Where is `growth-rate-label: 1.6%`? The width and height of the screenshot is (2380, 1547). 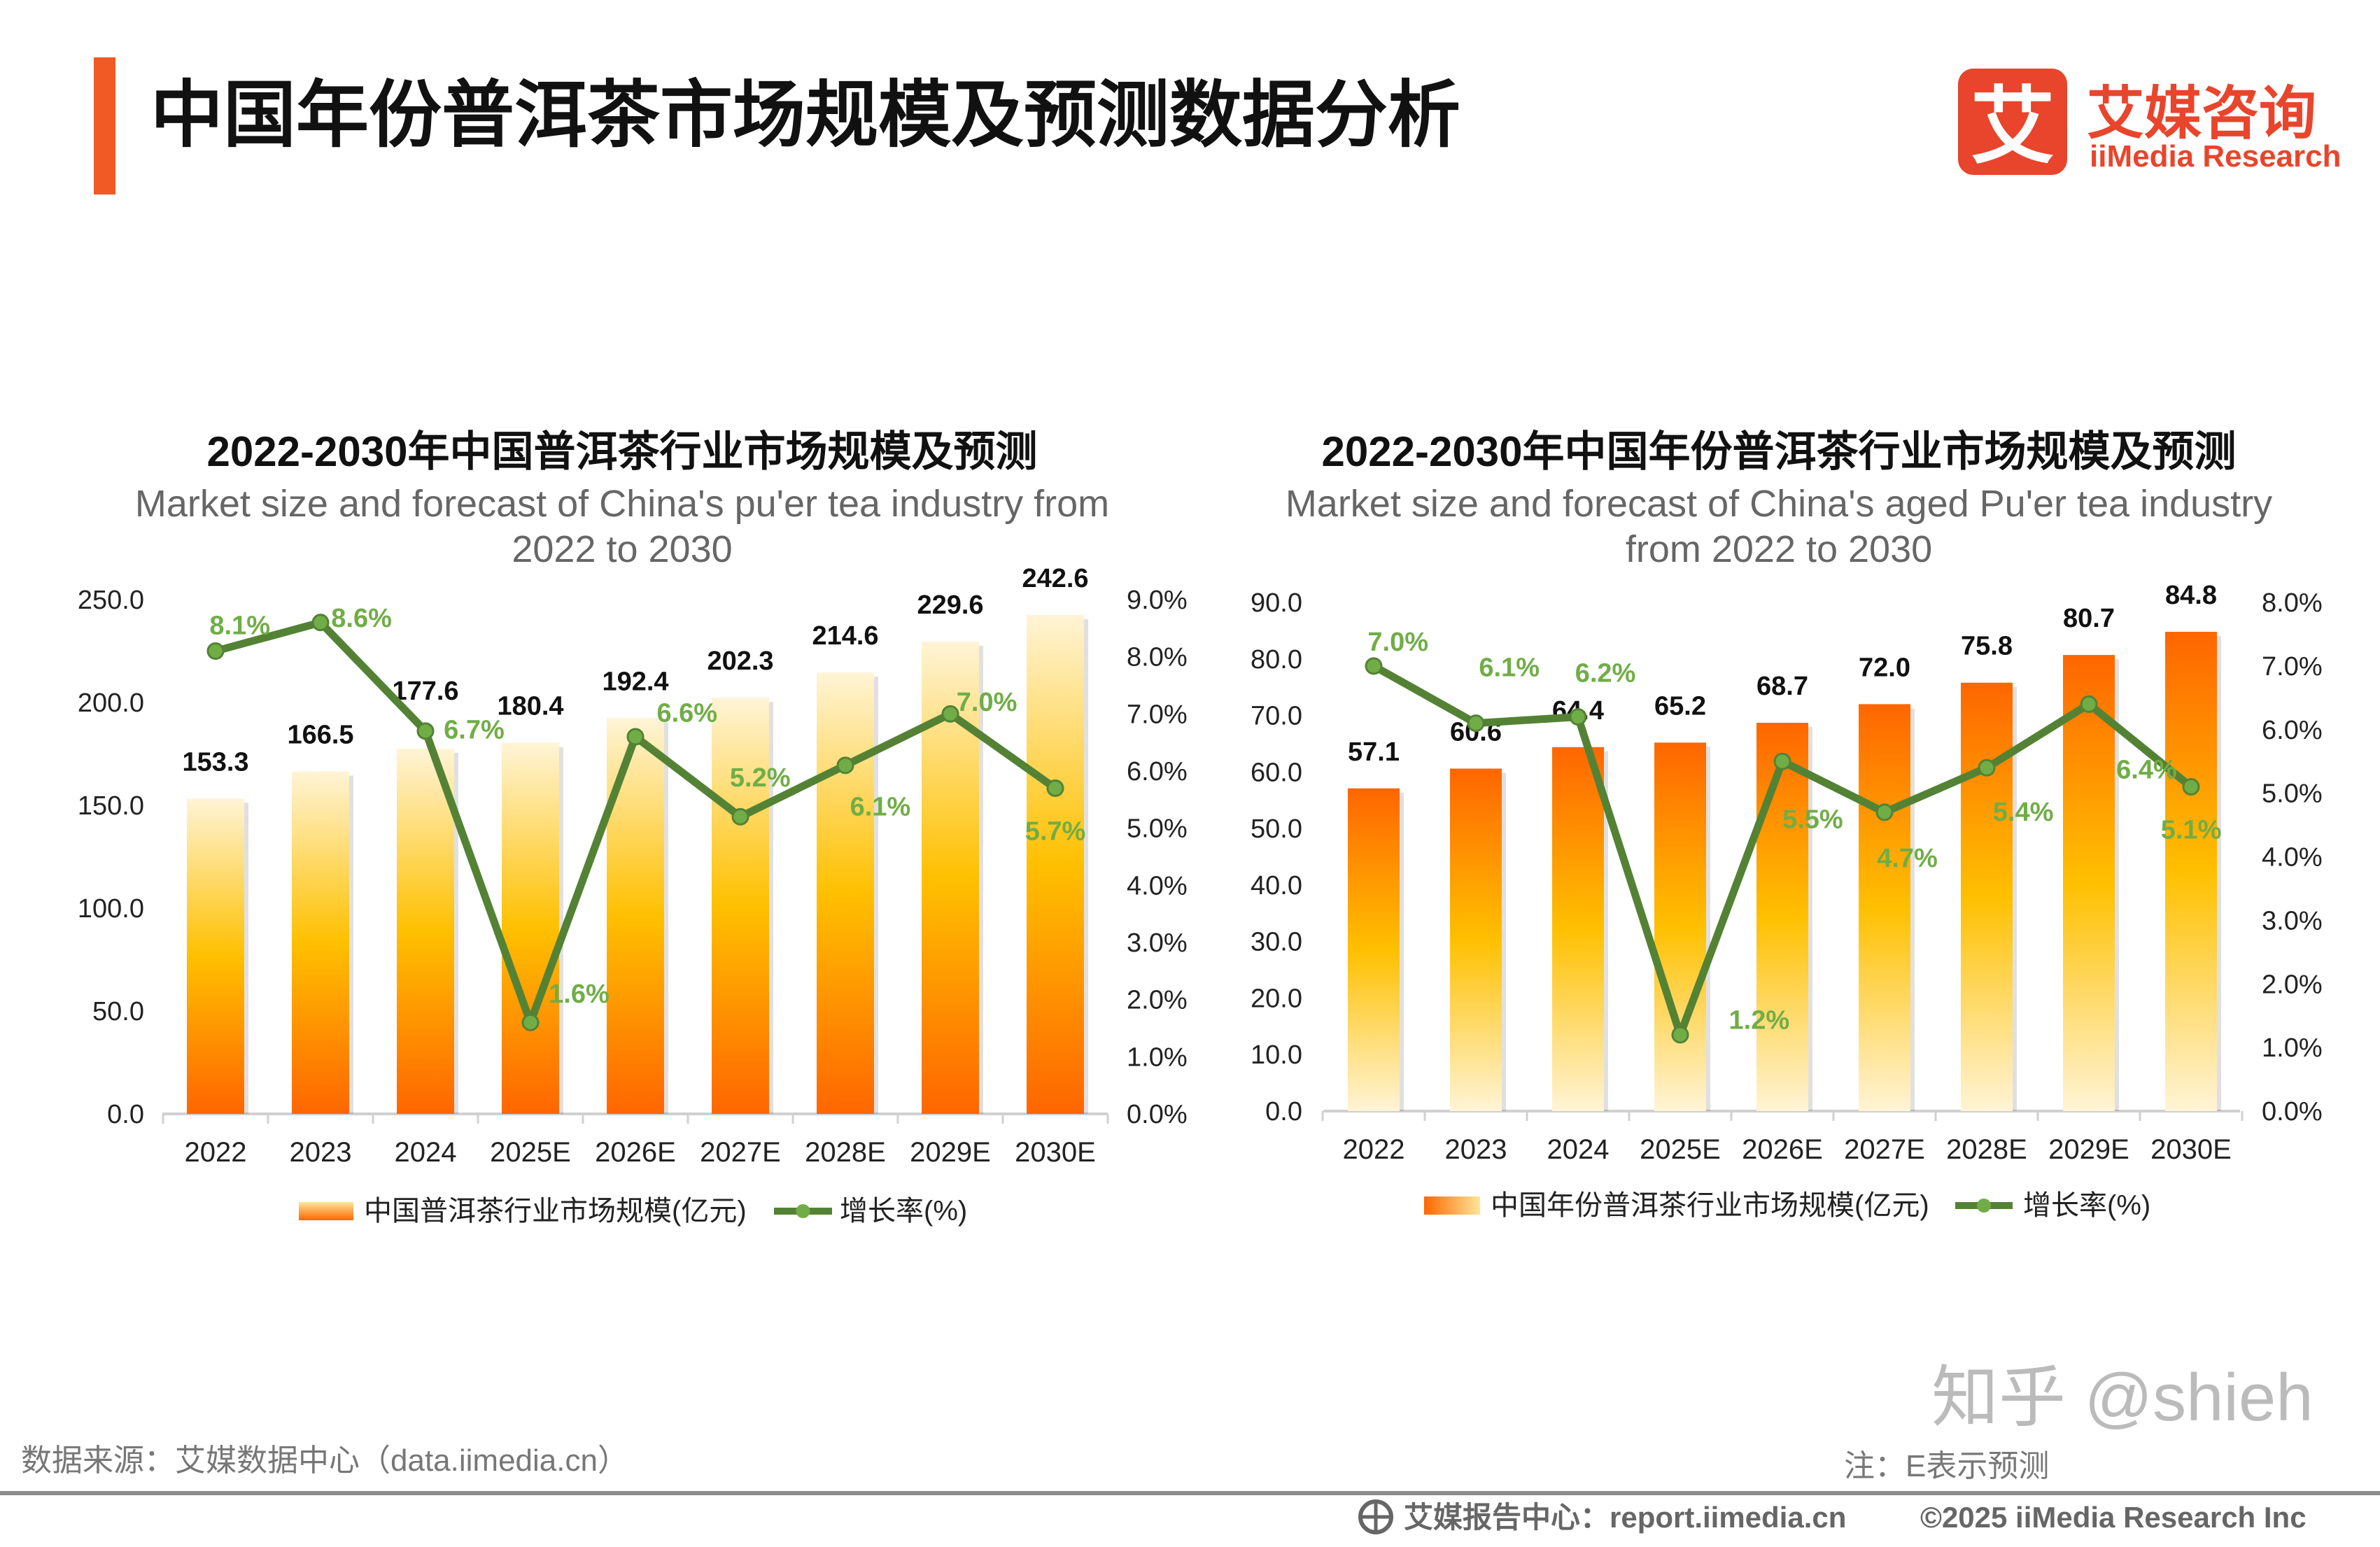 growth-rate-label: 1.6% is located at coordinates (579, 995).